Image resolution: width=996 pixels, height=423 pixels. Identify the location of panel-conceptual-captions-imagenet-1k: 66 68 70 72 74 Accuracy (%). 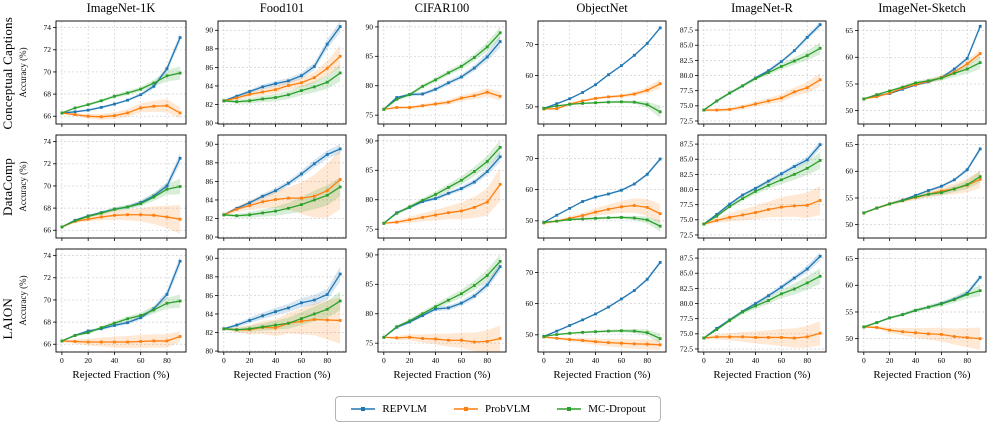
(102, 73).